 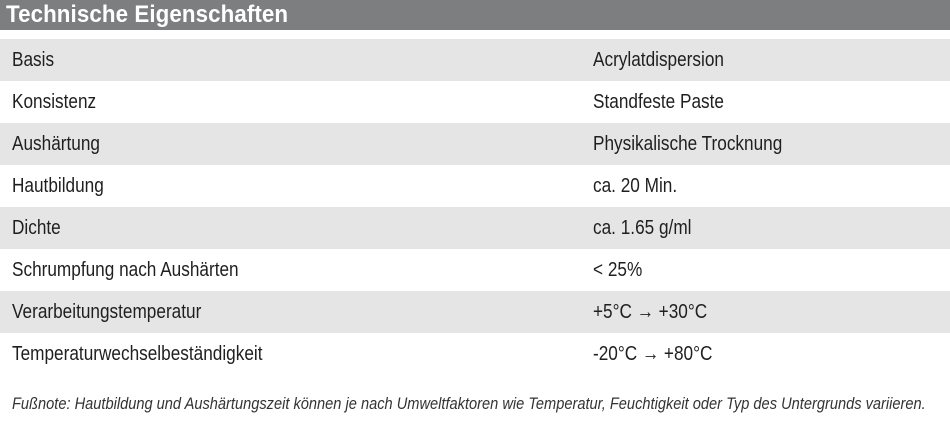 What do you see at coordinates (36, 228) in the screenshot?
I see `property-label: Dichte` at bounding box center [36, 228].